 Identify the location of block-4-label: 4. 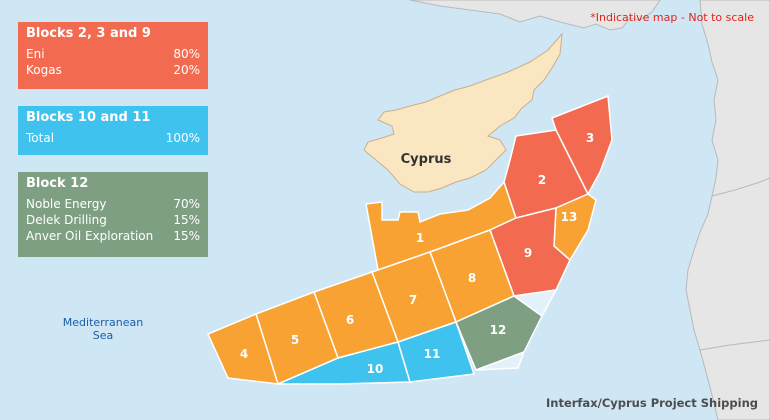
(244, 354).